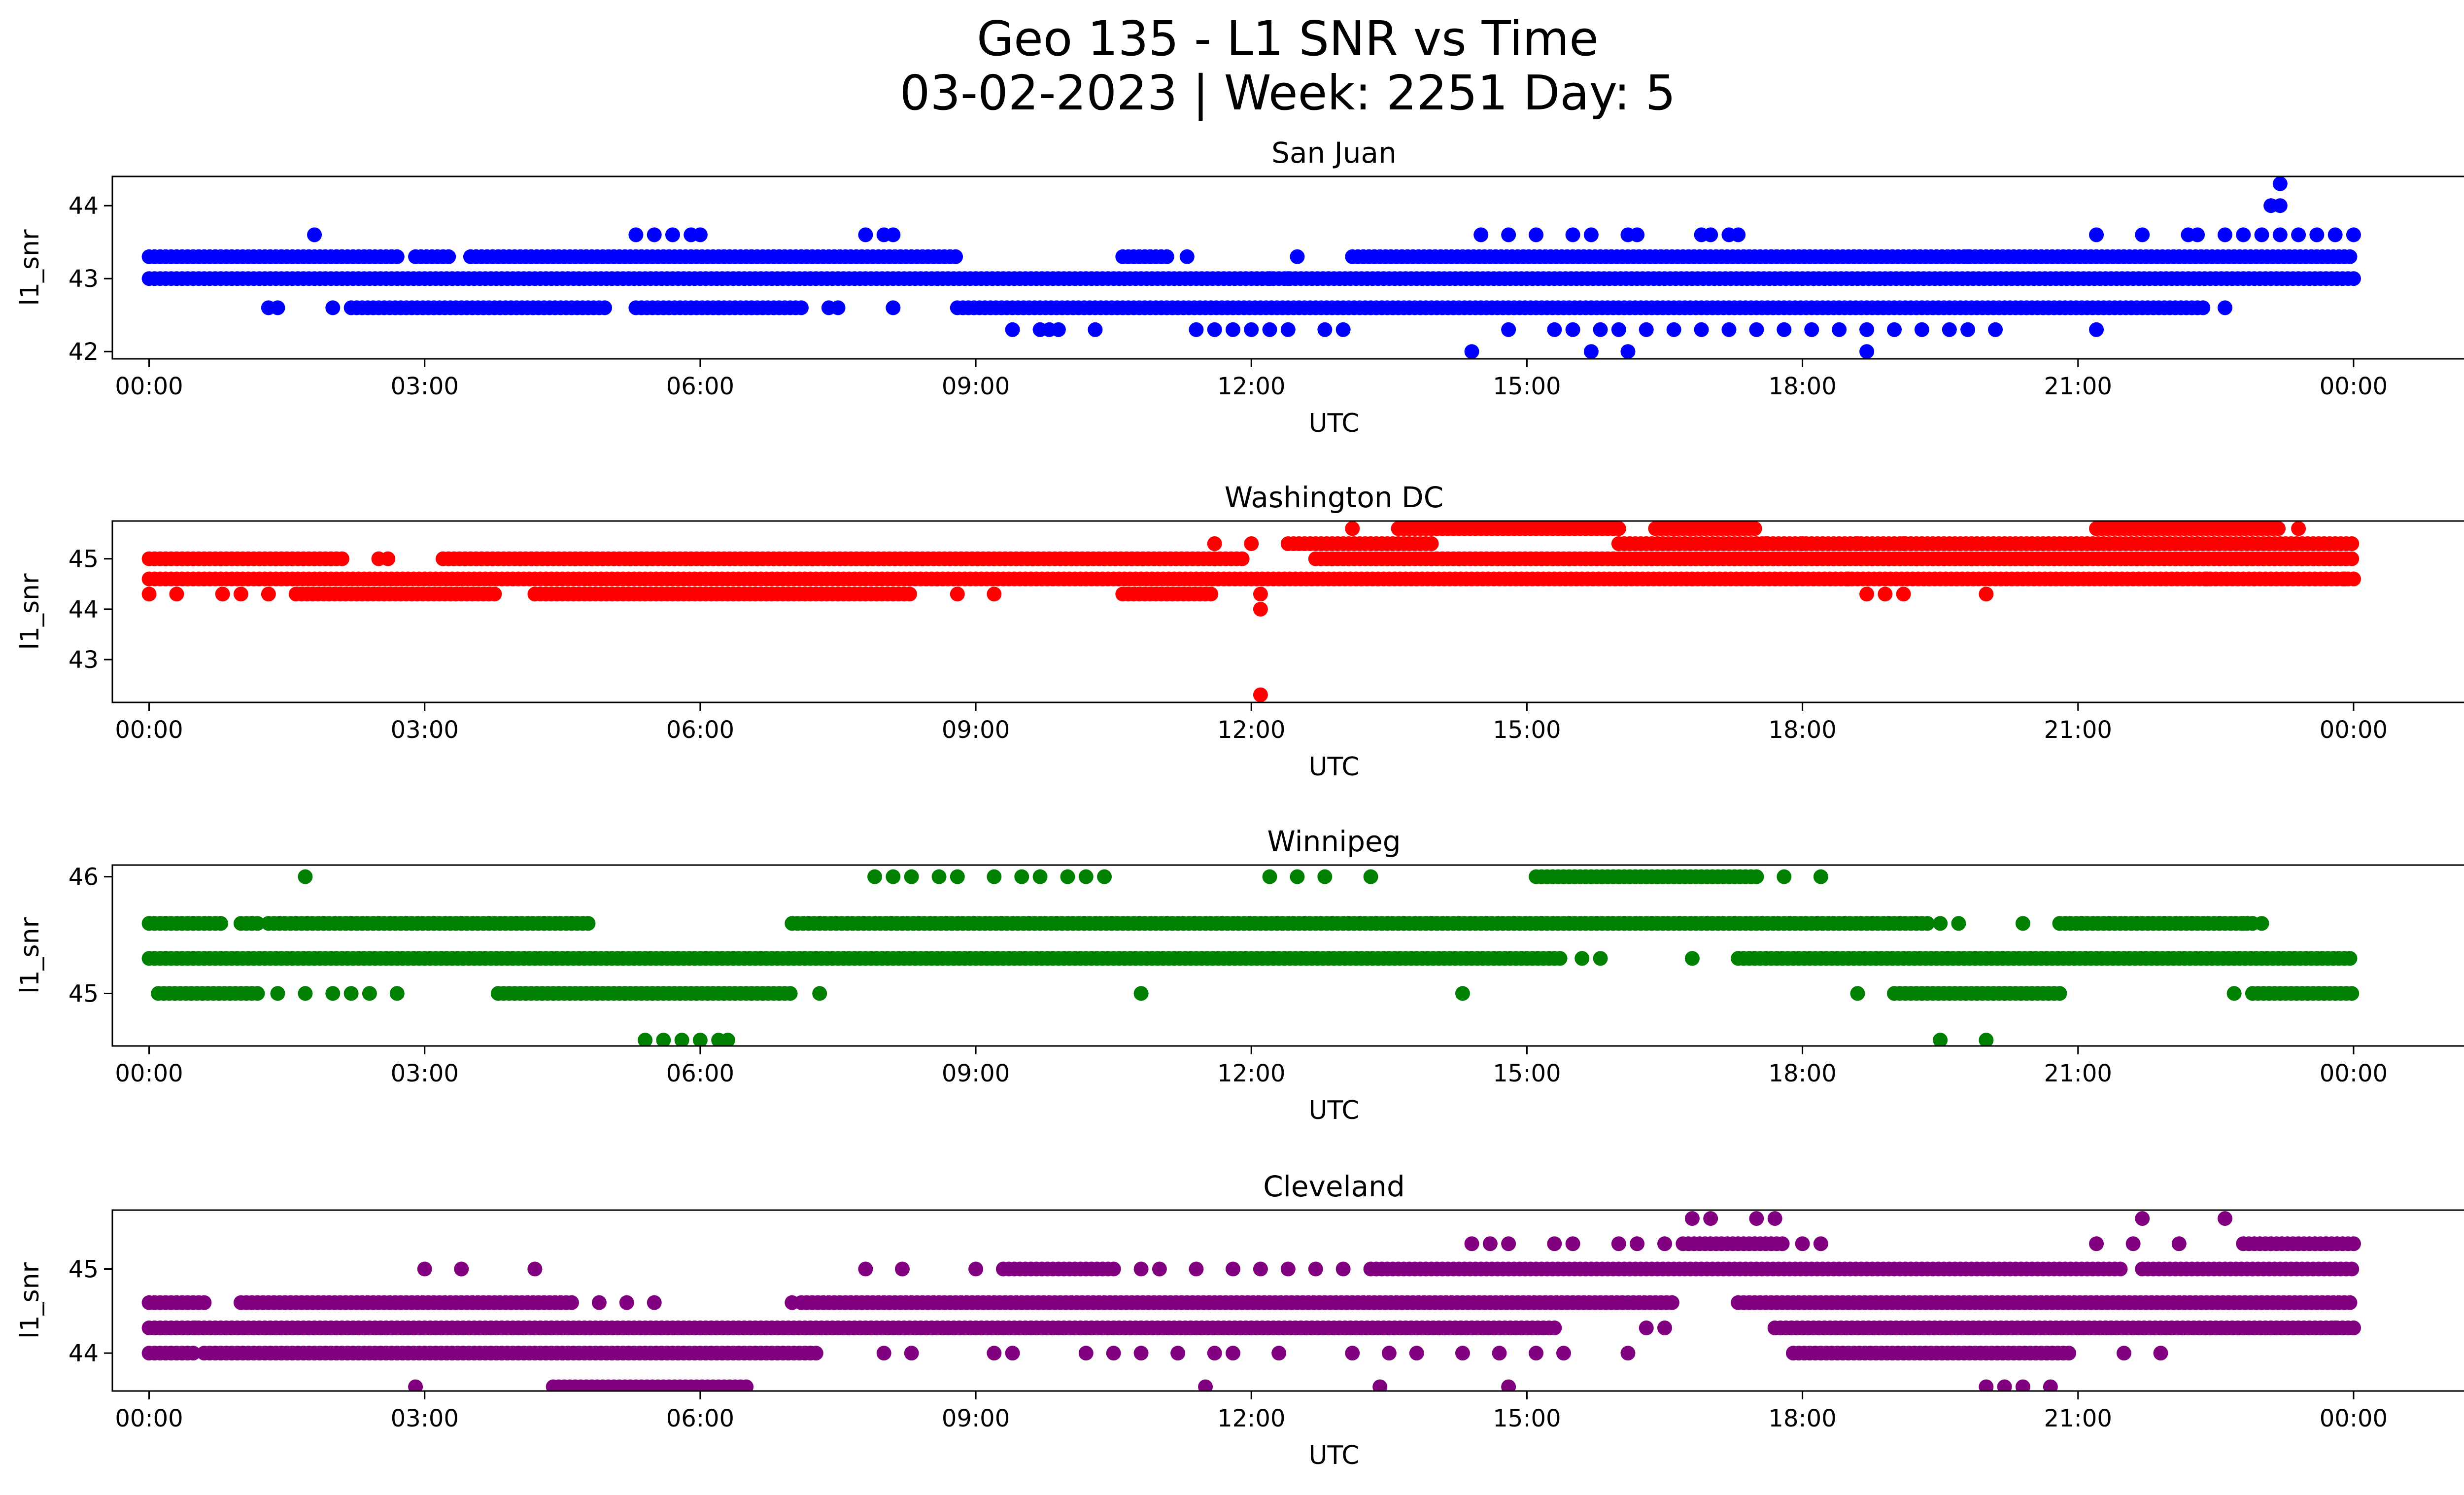 This screenshot has height=1495, width=2464. What do you see at coordinates (1334, 841) in the screenshot?
I see `subplot-title: Winnipeg` at bounding box center [1334, 841].